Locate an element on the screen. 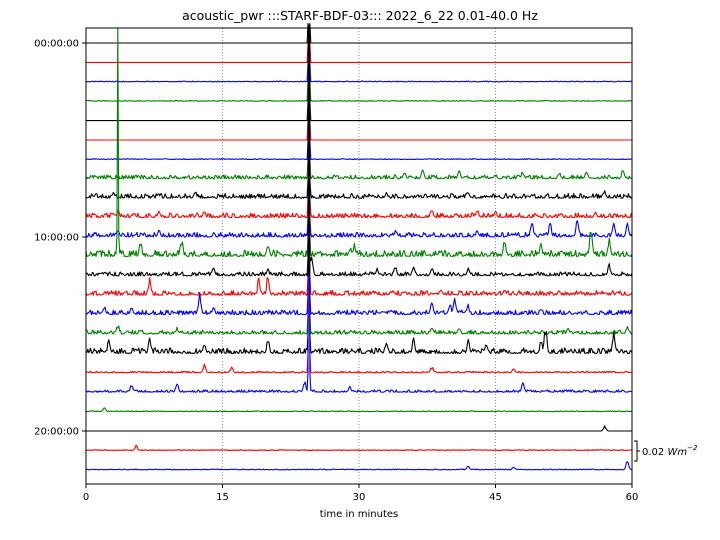 This screenshot has width=720, height=540. x-axis-label: time in minutes is located at coordinates (359, 514).